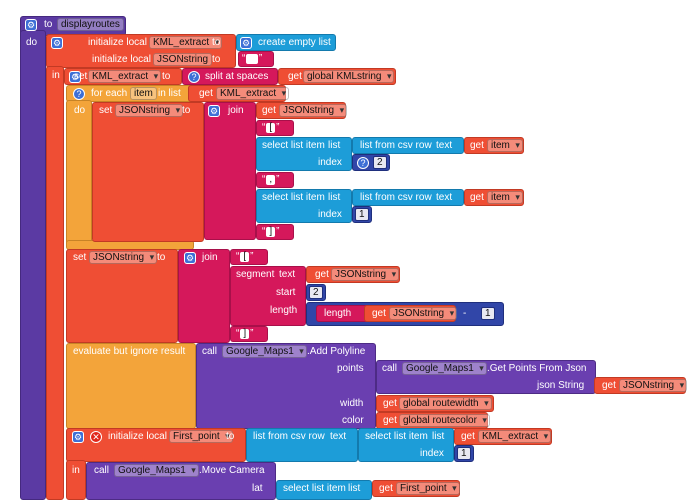 Image resolution: width=688 pixels, height=500 pixels. I want to click on proc-to-label: to, so click(48, 24).